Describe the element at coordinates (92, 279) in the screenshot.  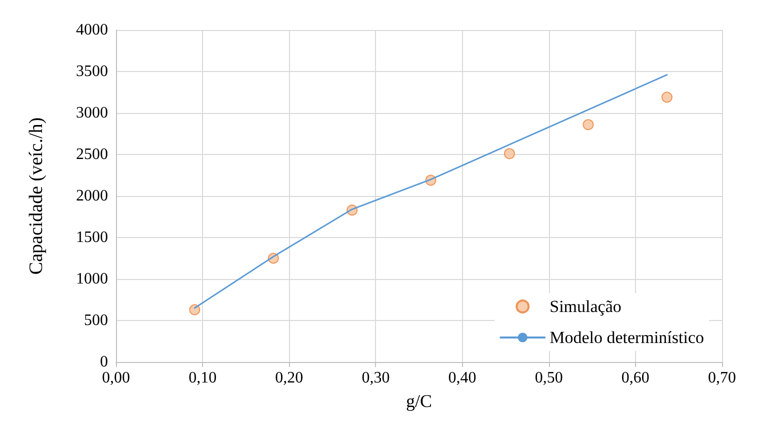
I see `y-tick-label: 1000` at that location.